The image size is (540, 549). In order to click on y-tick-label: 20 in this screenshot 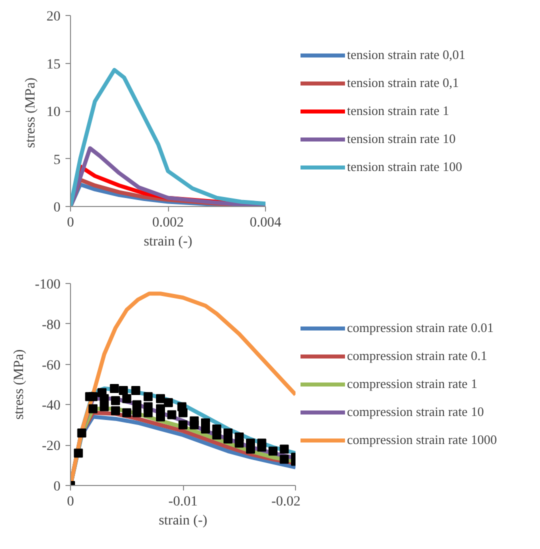, I will do `click(53, 17)`.